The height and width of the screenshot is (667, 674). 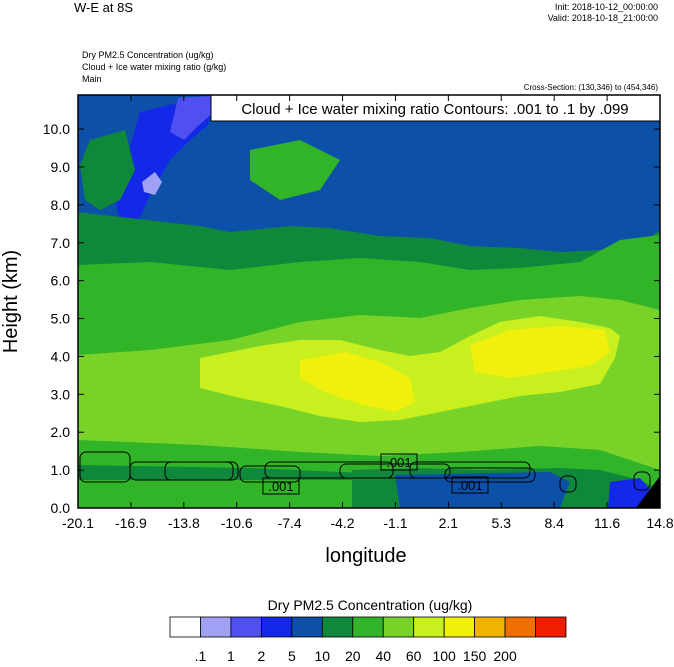 What do you see at coordinates (61, 432) in the screenshot?
I see `y-tick-label-2: 2.0` at bounding box center [61, 432].